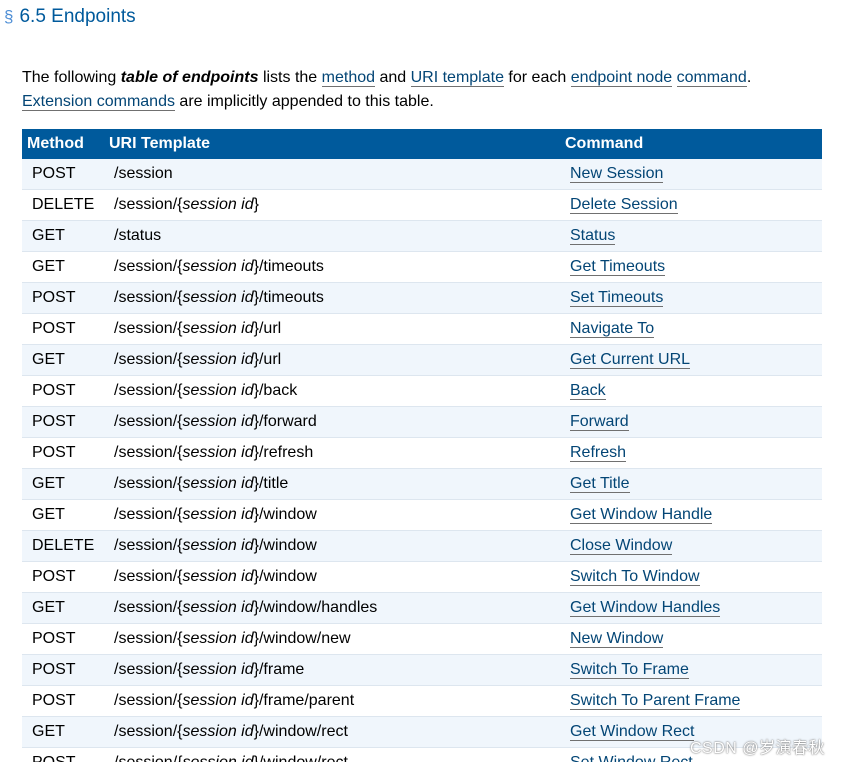 This screenshot has height=762, width=841. What do you see at coordinates (624, 205) in the screenshot?
I see `command-link: Delete Session` at bounding box center [624, 205].